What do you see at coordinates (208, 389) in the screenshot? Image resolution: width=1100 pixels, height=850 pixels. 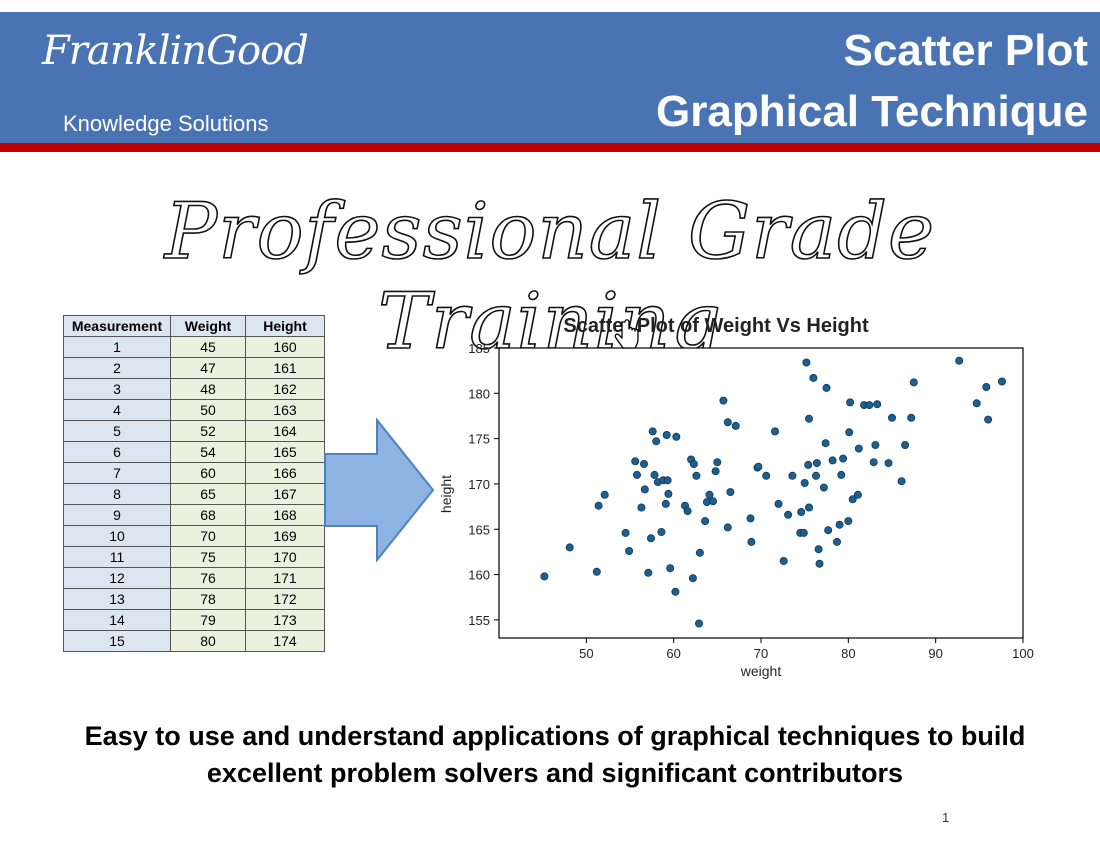 I see `table-cell: 48` at bounding box center [208, 389].